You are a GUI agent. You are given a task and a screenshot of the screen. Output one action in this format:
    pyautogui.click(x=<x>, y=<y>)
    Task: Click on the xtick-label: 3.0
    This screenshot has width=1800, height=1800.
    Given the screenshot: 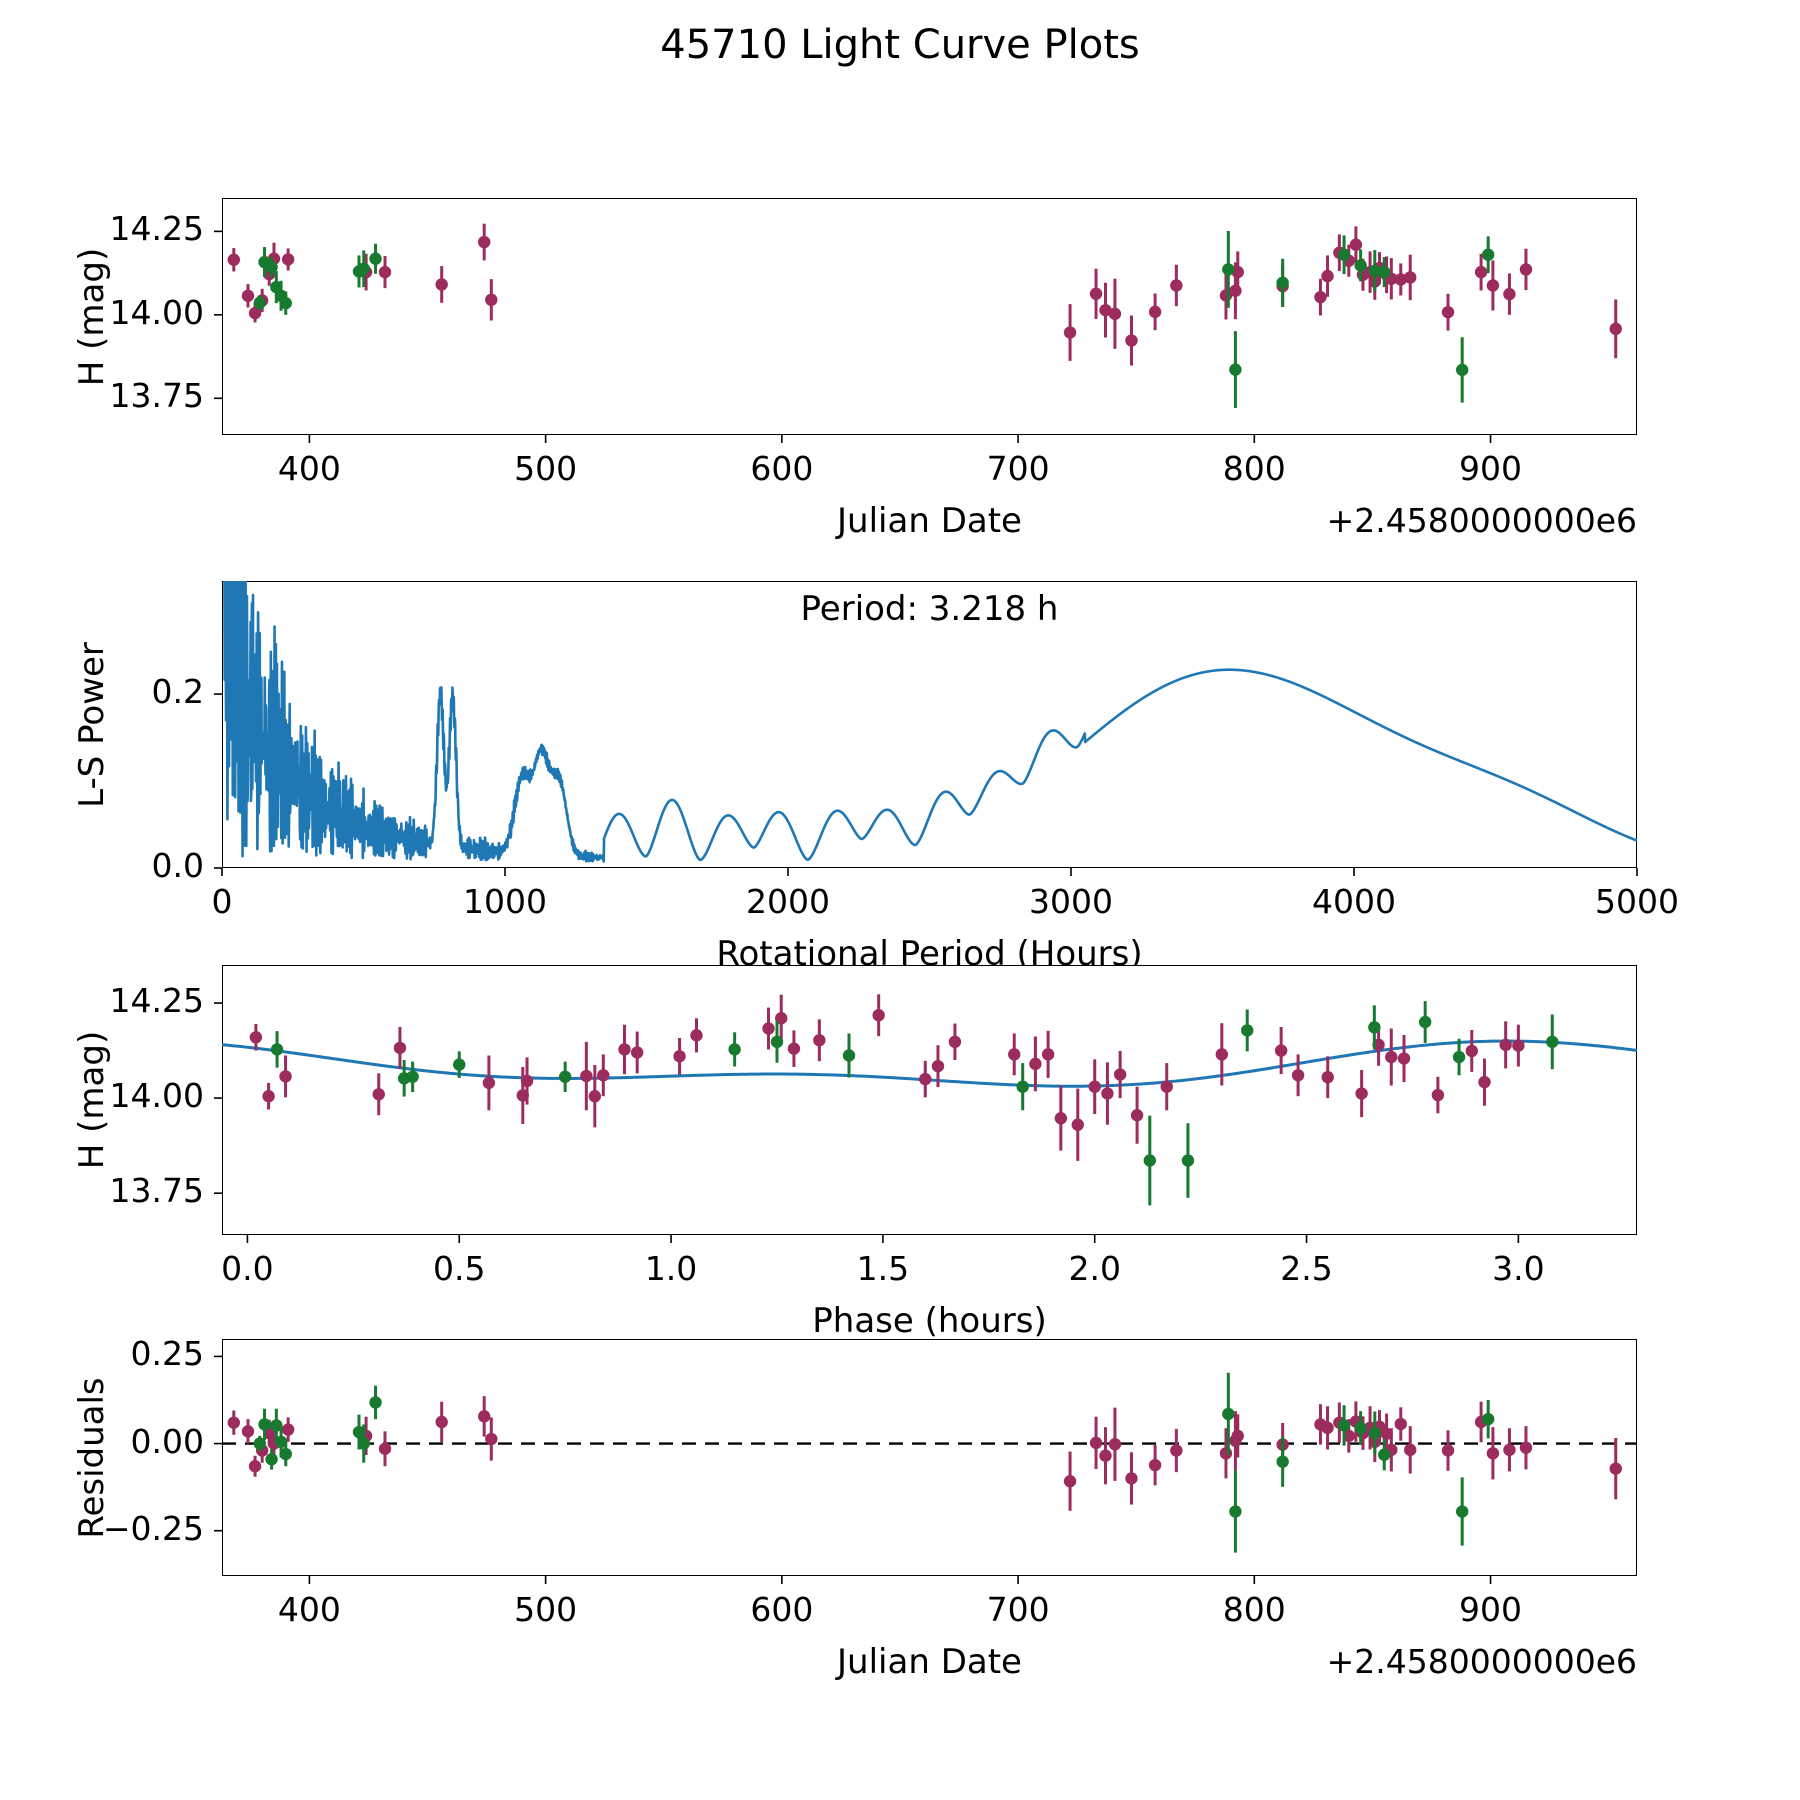 What is the action you would take?
    pyautogui.click(x=1518, y=1268)
    